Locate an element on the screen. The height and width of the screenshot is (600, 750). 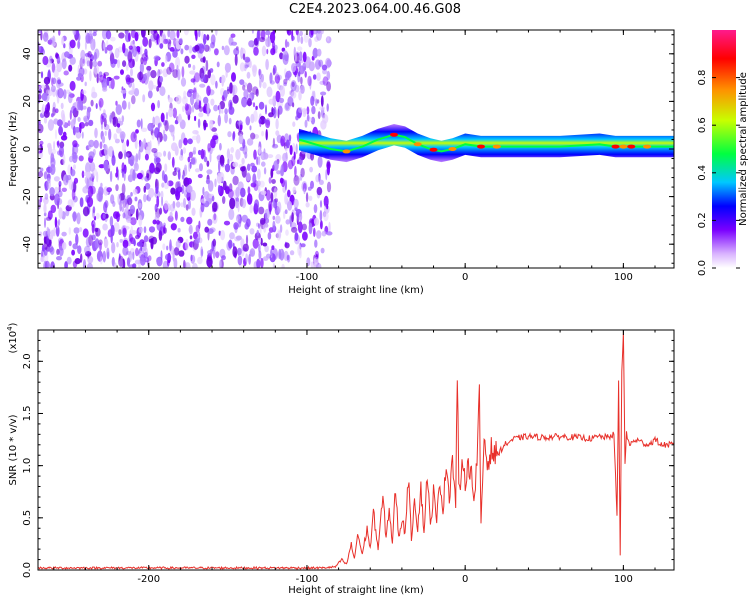
snr-x-label: Height of straight line (km) is located at coordinates (356, 590).